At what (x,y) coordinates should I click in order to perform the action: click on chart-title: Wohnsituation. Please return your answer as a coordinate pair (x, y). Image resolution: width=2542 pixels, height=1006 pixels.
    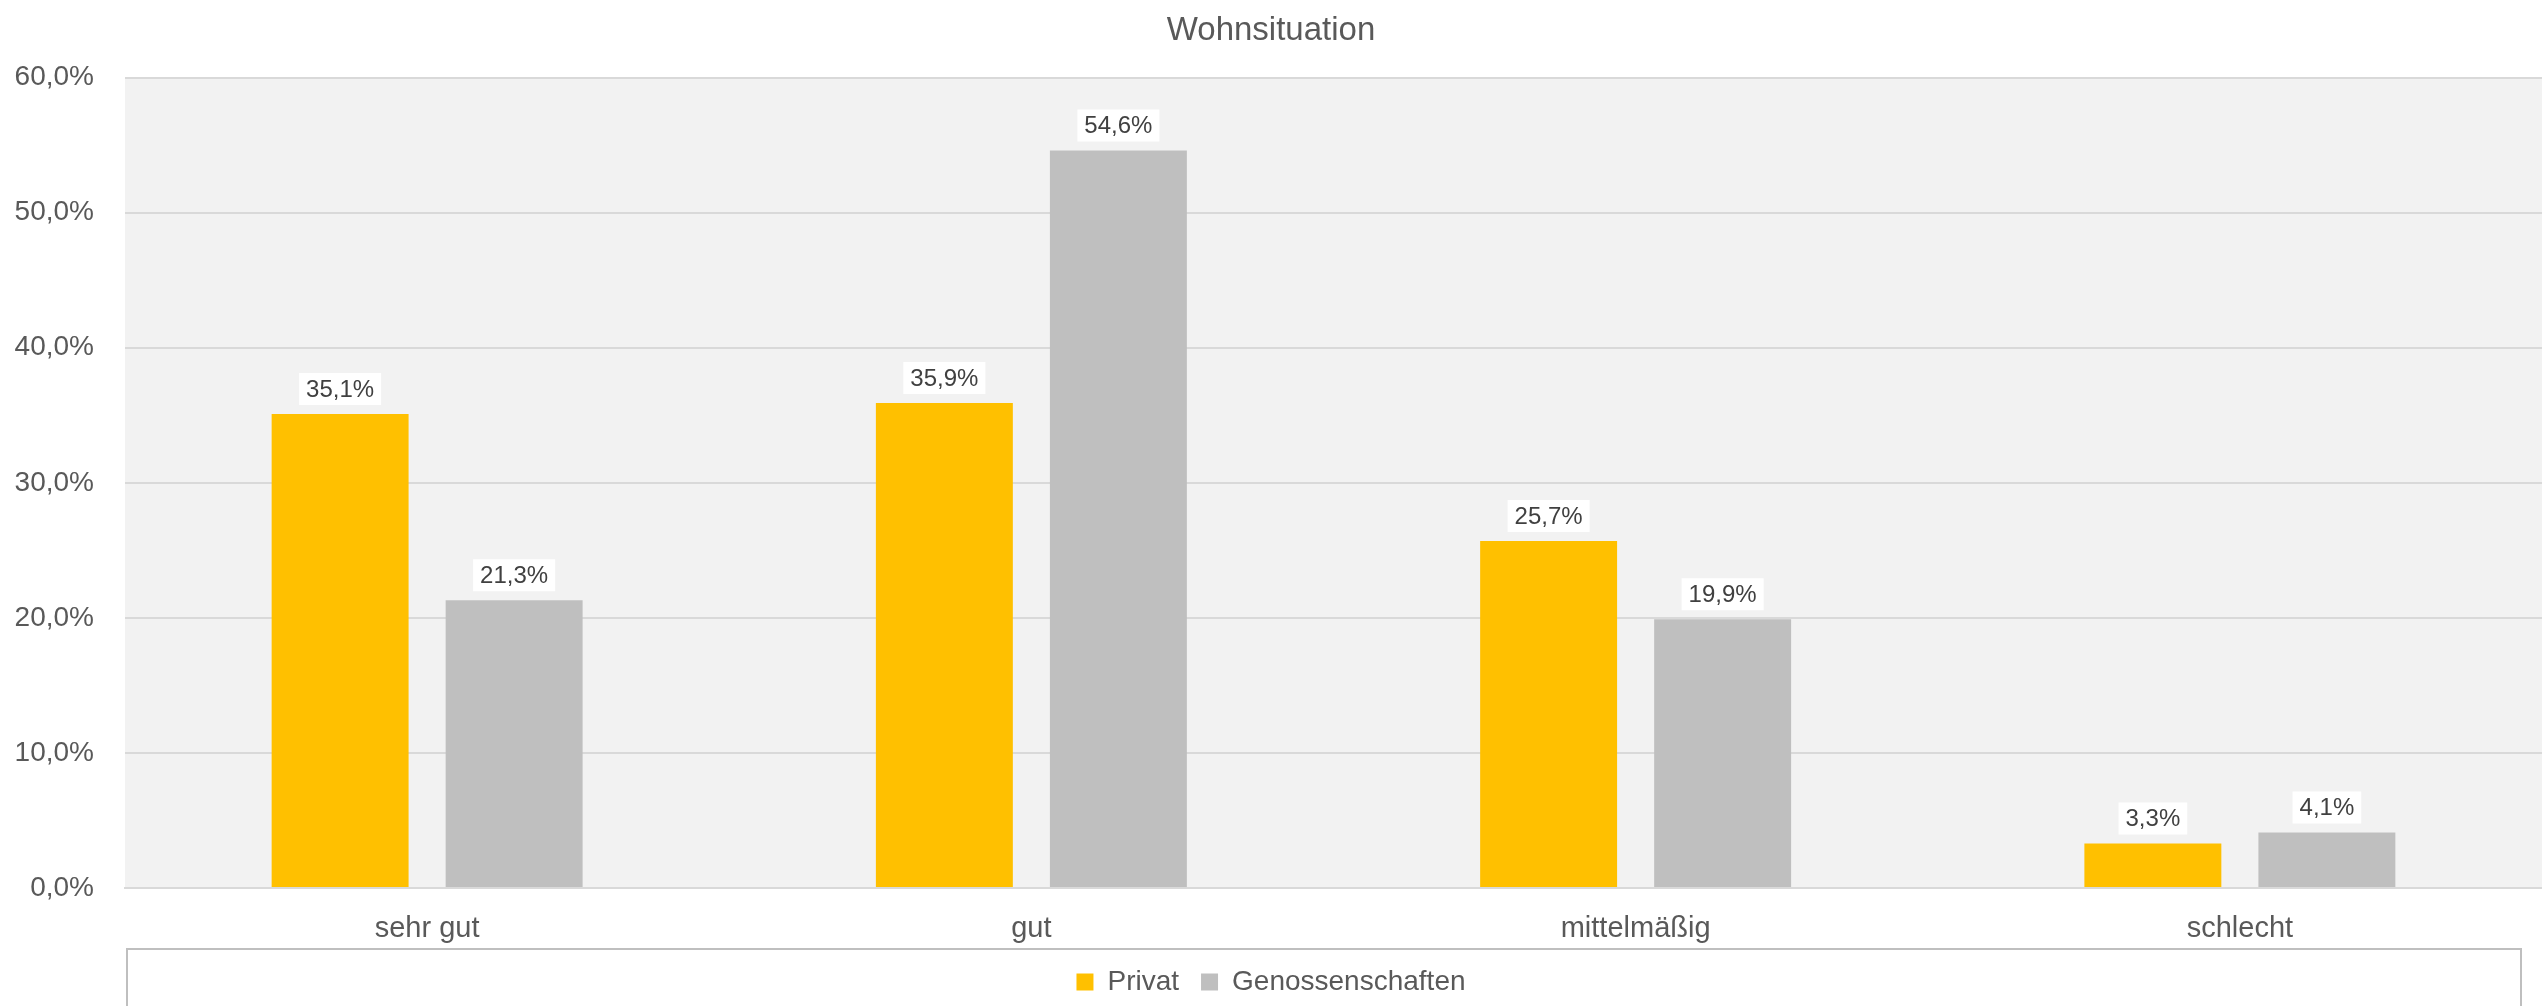
    Looking at the image, I should click on (1271, 28).